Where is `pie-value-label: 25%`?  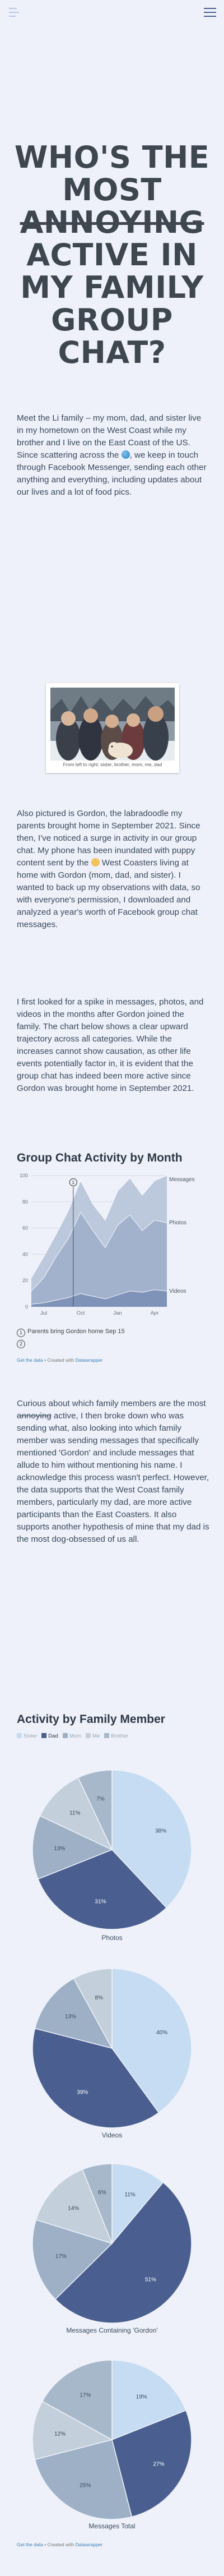 pie-value-label: 25% is located at coordinates (86, 2486).